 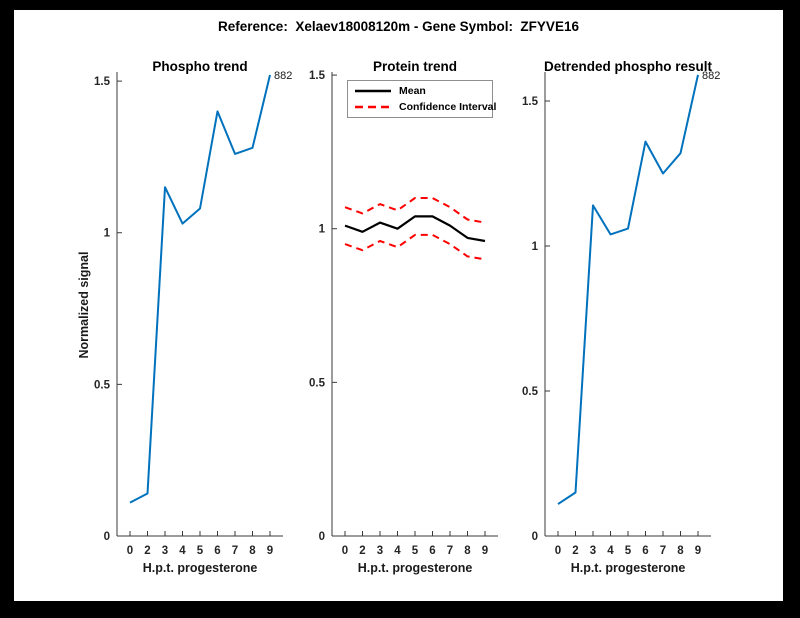 What do you see at coordinates (448, 107) in the screenshot?
I see `legend-label-ci: Confidence Interval` at bounding box center [448, 107].